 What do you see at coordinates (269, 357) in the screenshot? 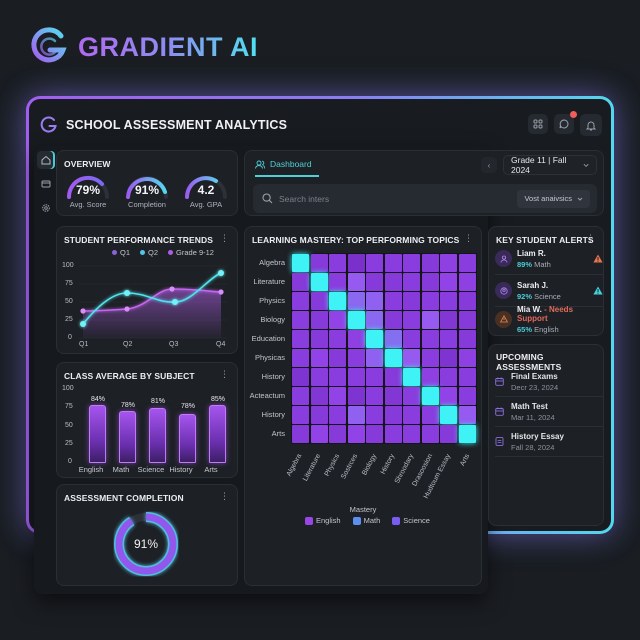
I see `row-label: Physicas` at bounding box center [269, 357].